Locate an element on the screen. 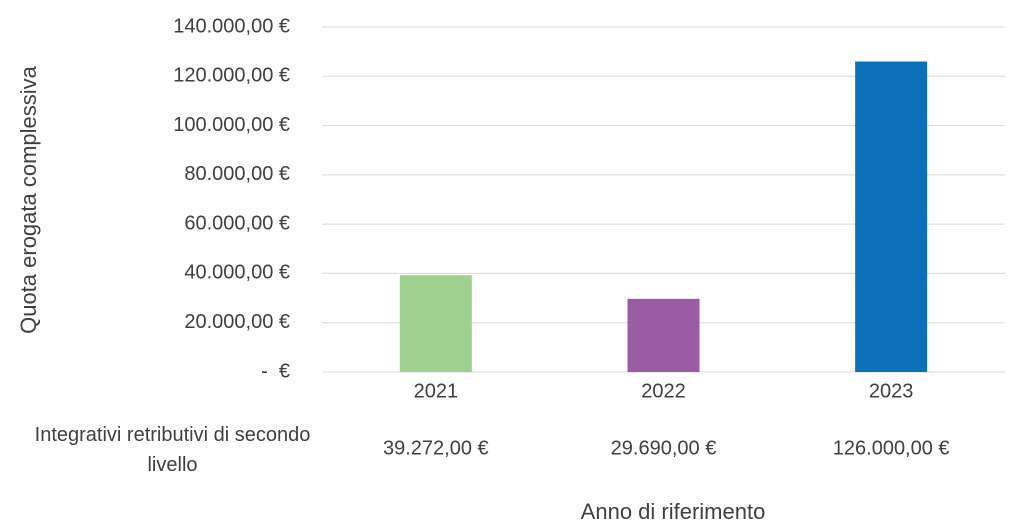 This screenshot has height=525, width=1012. y-tick-label: 140.000,00 € is located at coordinates (231, 26).